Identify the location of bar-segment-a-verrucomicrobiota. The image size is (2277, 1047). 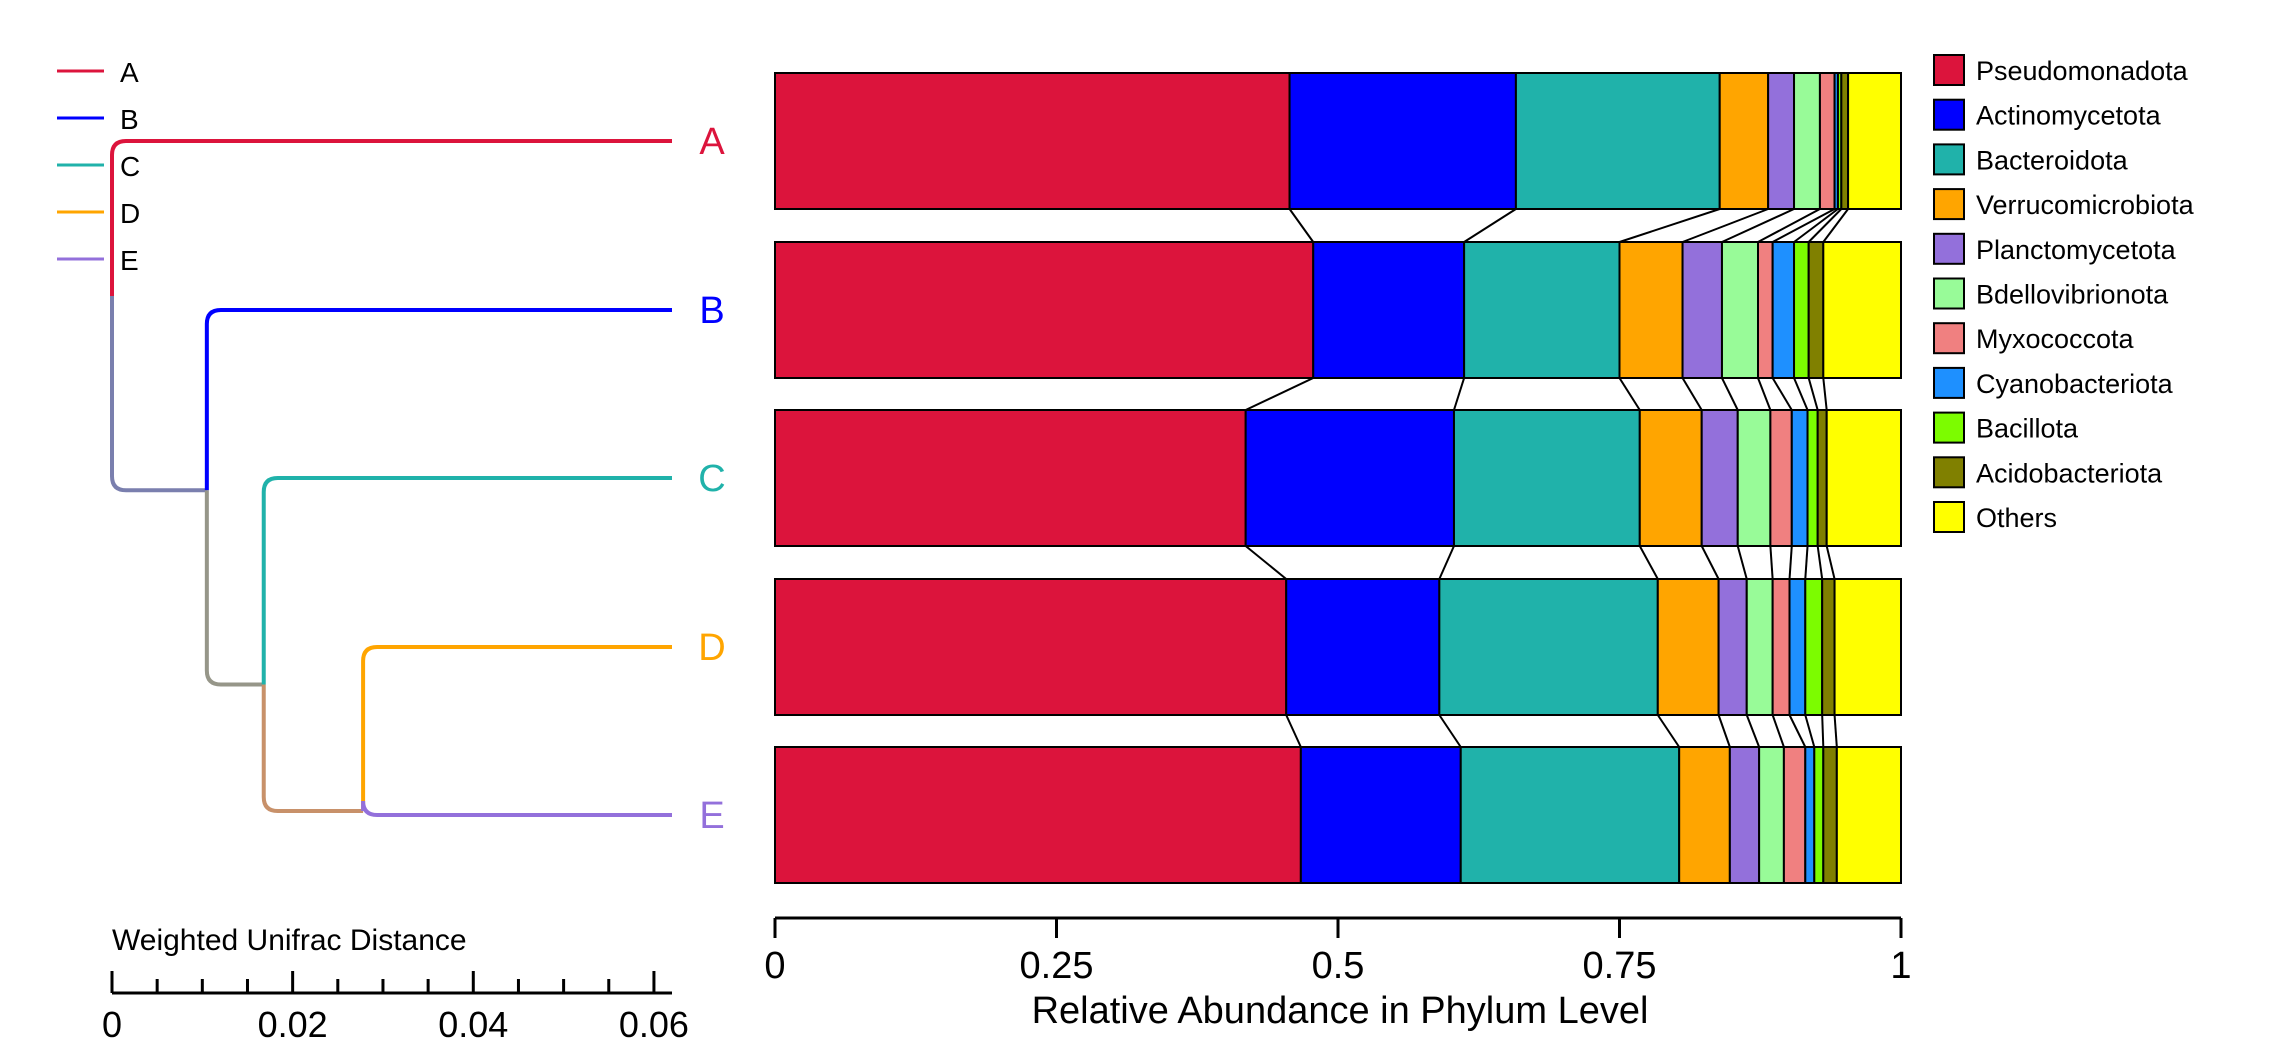
(1744, 141).